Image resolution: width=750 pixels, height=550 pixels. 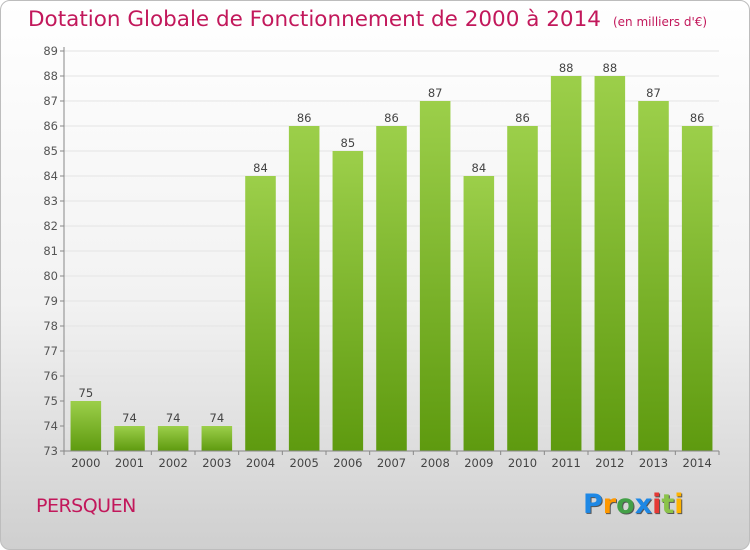 I want to click on y-tick-label: 78, so click(x=50, y=326).